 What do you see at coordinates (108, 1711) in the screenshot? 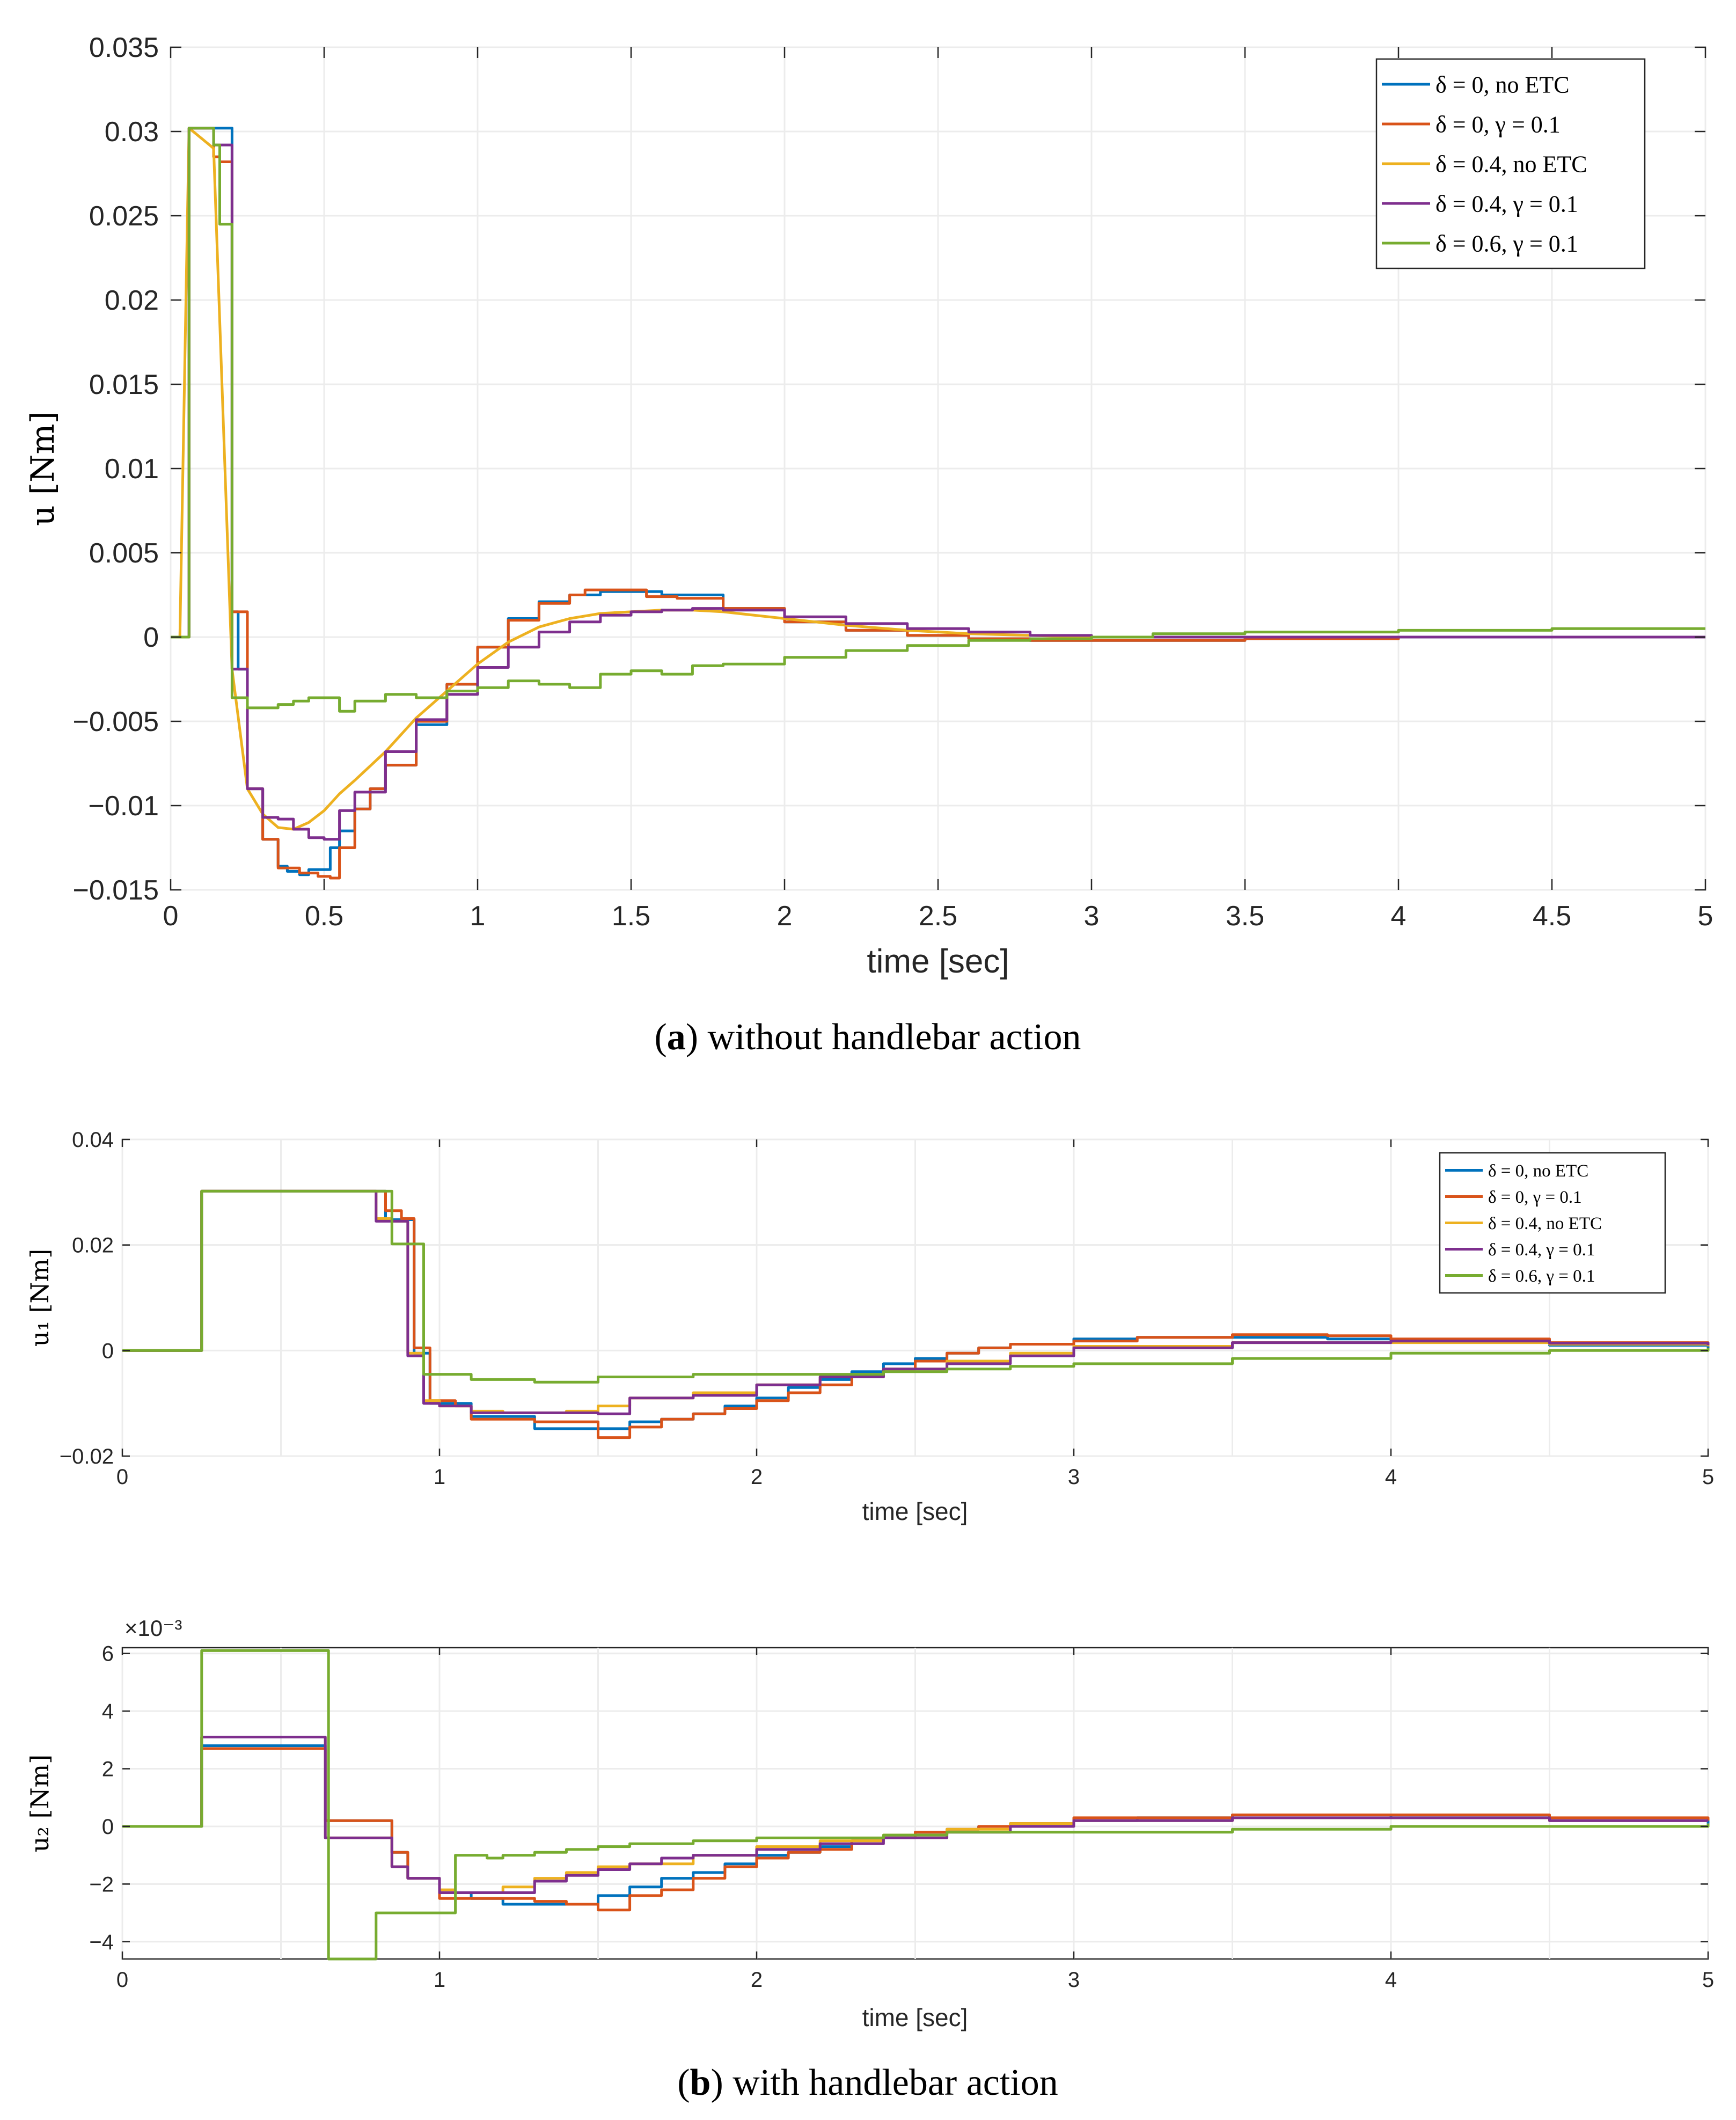
I see `y-tick-label: 4` at bounding box center [108, 1711].